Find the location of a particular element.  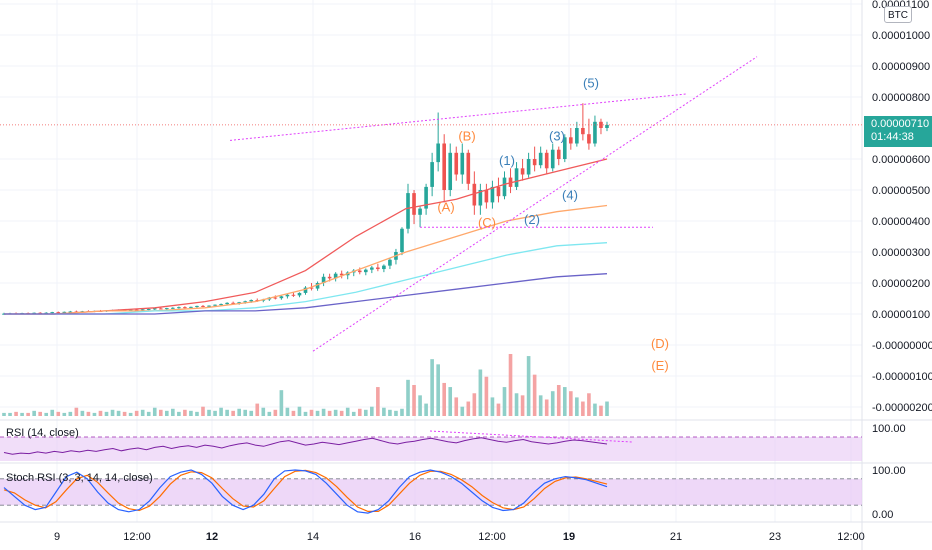

time-tick-label: 12:00 is located at coordinates (851, 537).